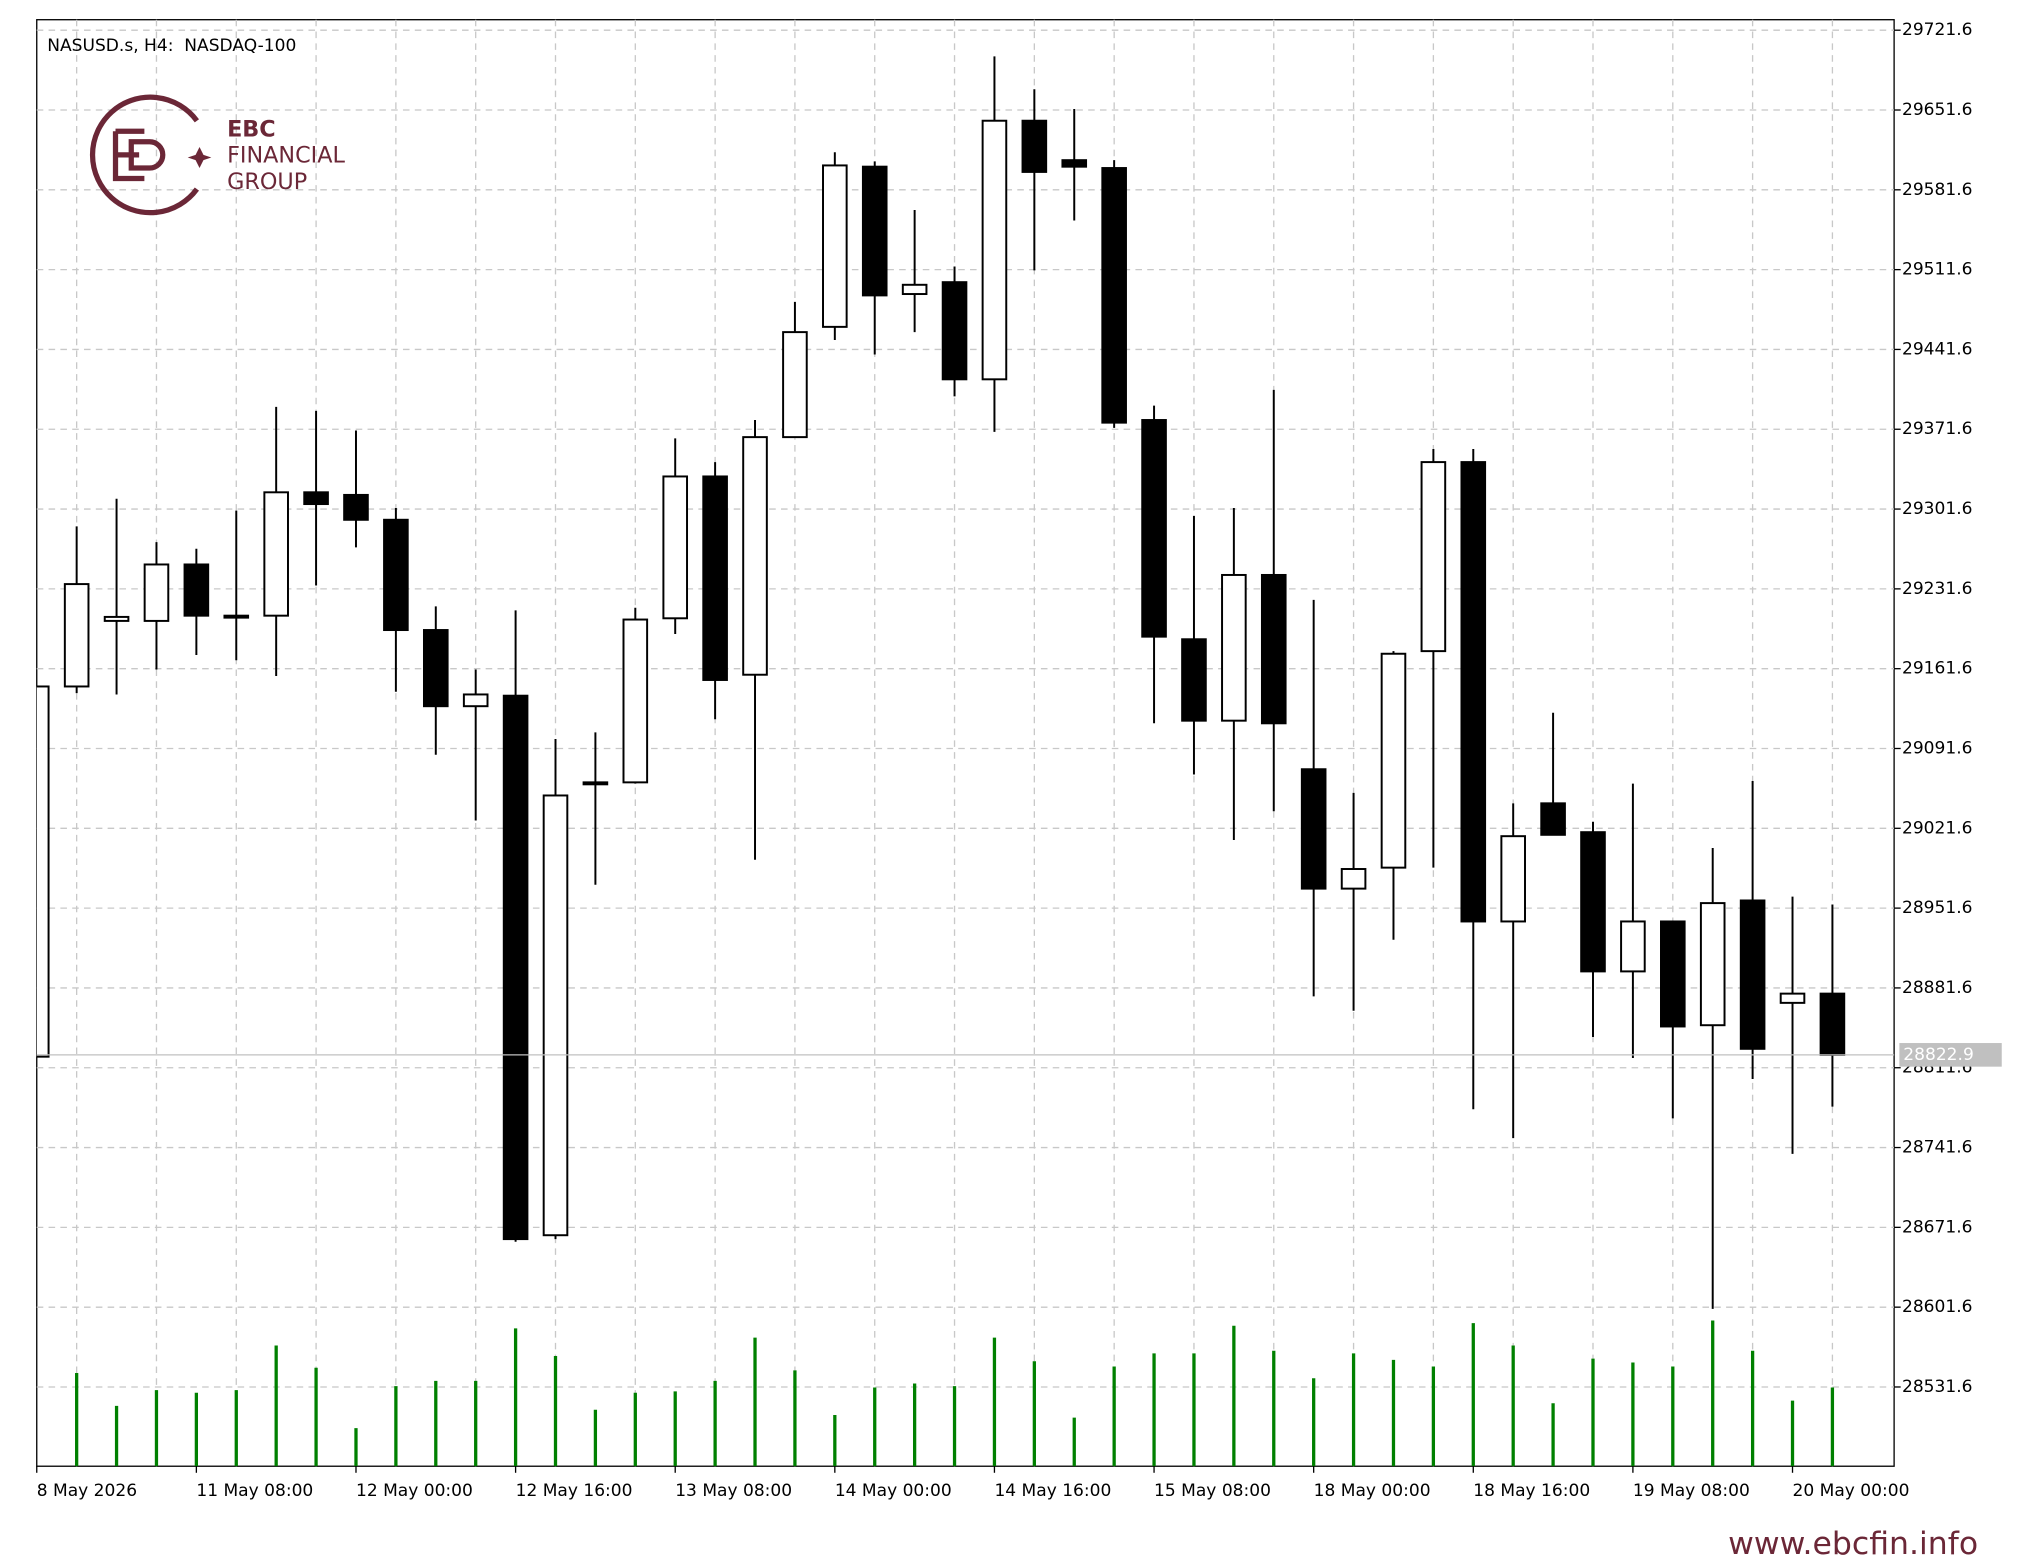 The height and width of the screenshot is (1566, 2028). Describe the element at coordinates (139, 155) in the screenshot. I see `logo-mark` at that location.